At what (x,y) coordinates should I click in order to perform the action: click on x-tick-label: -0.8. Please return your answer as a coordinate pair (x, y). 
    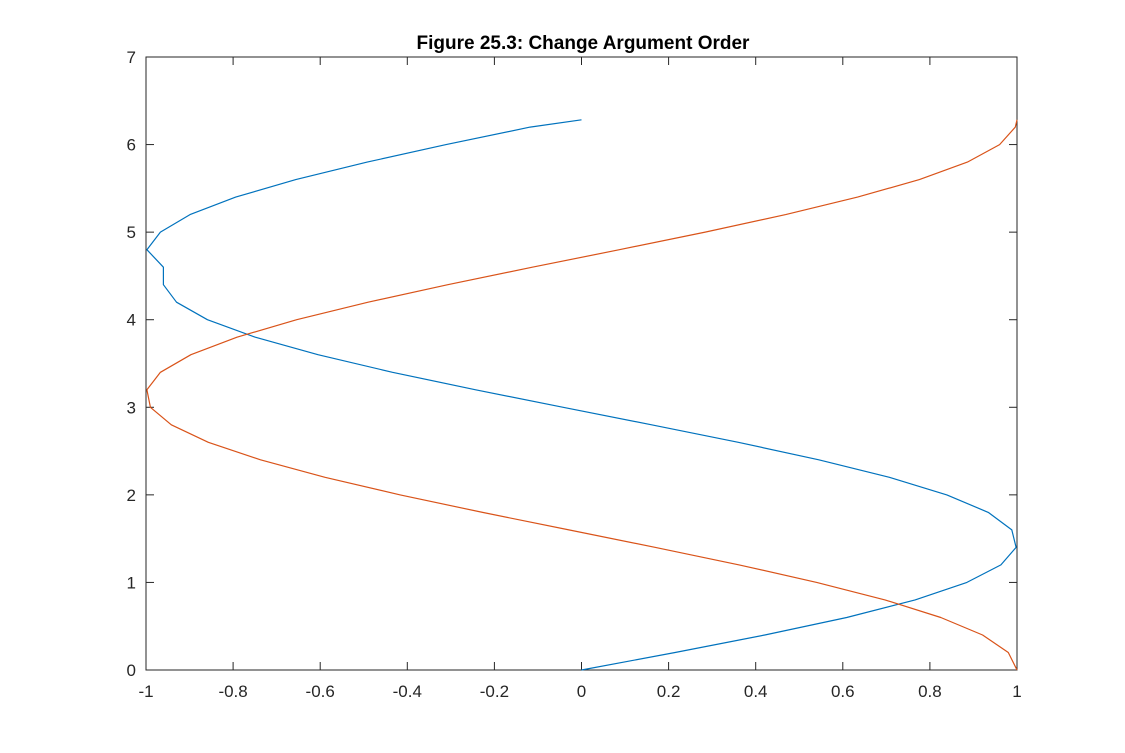
    Looking at the image, I should click on (232, 691).